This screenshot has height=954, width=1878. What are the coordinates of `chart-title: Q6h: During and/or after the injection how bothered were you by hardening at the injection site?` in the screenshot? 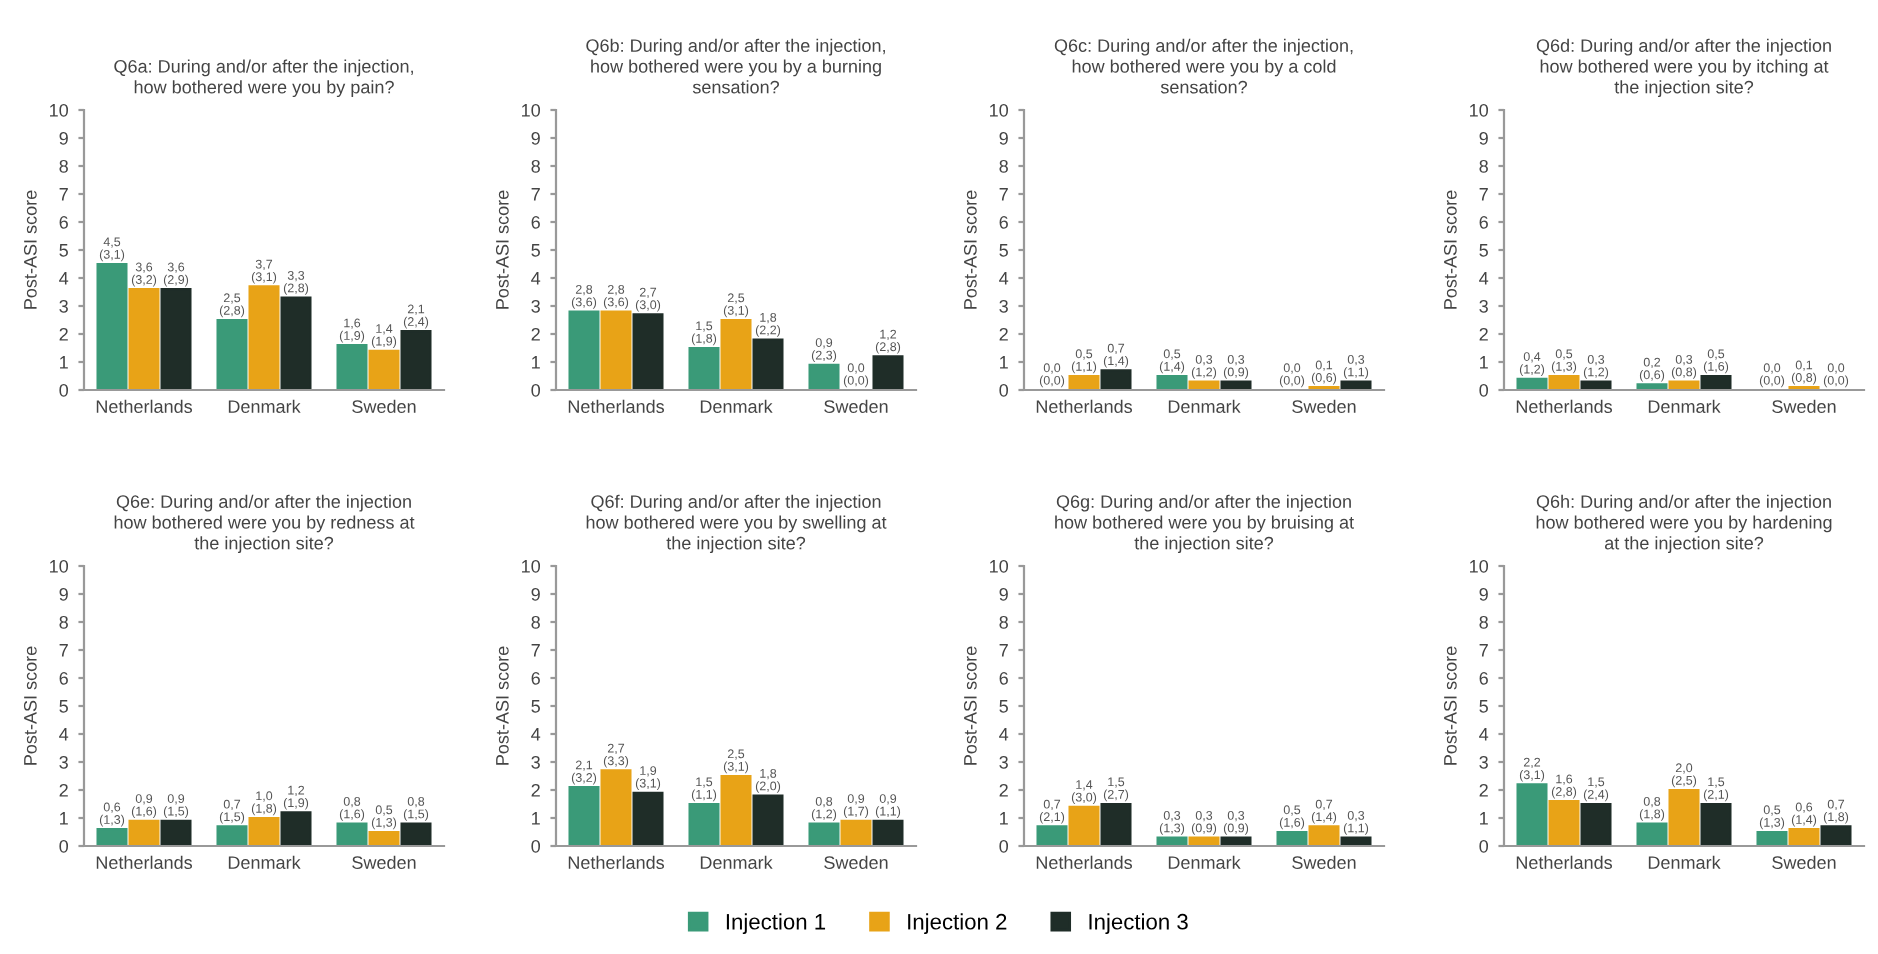 It's located at (1684, 524).